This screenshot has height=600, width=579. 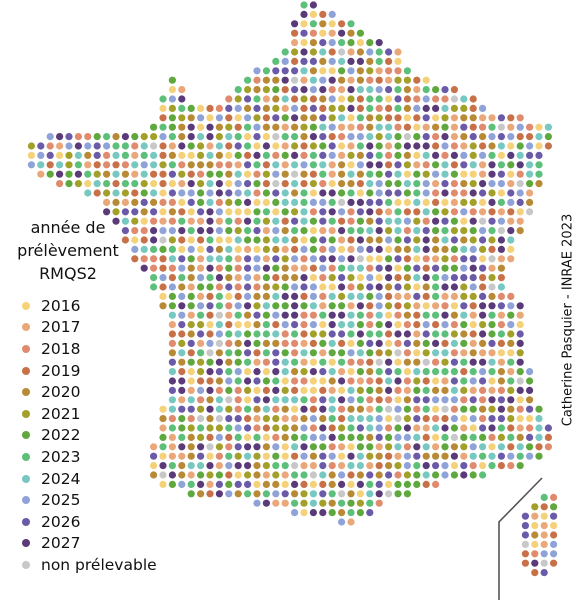 I want to click on legend-label: 2016, so click(x=61, y=305).